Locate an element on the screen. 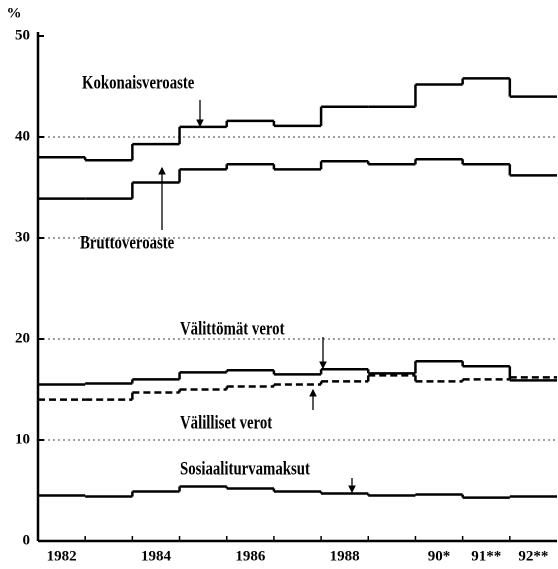 Image resolution: width=558 pixels, height=569 pixels. series-label: Välittömät verot is located at coordinates (232, 328).